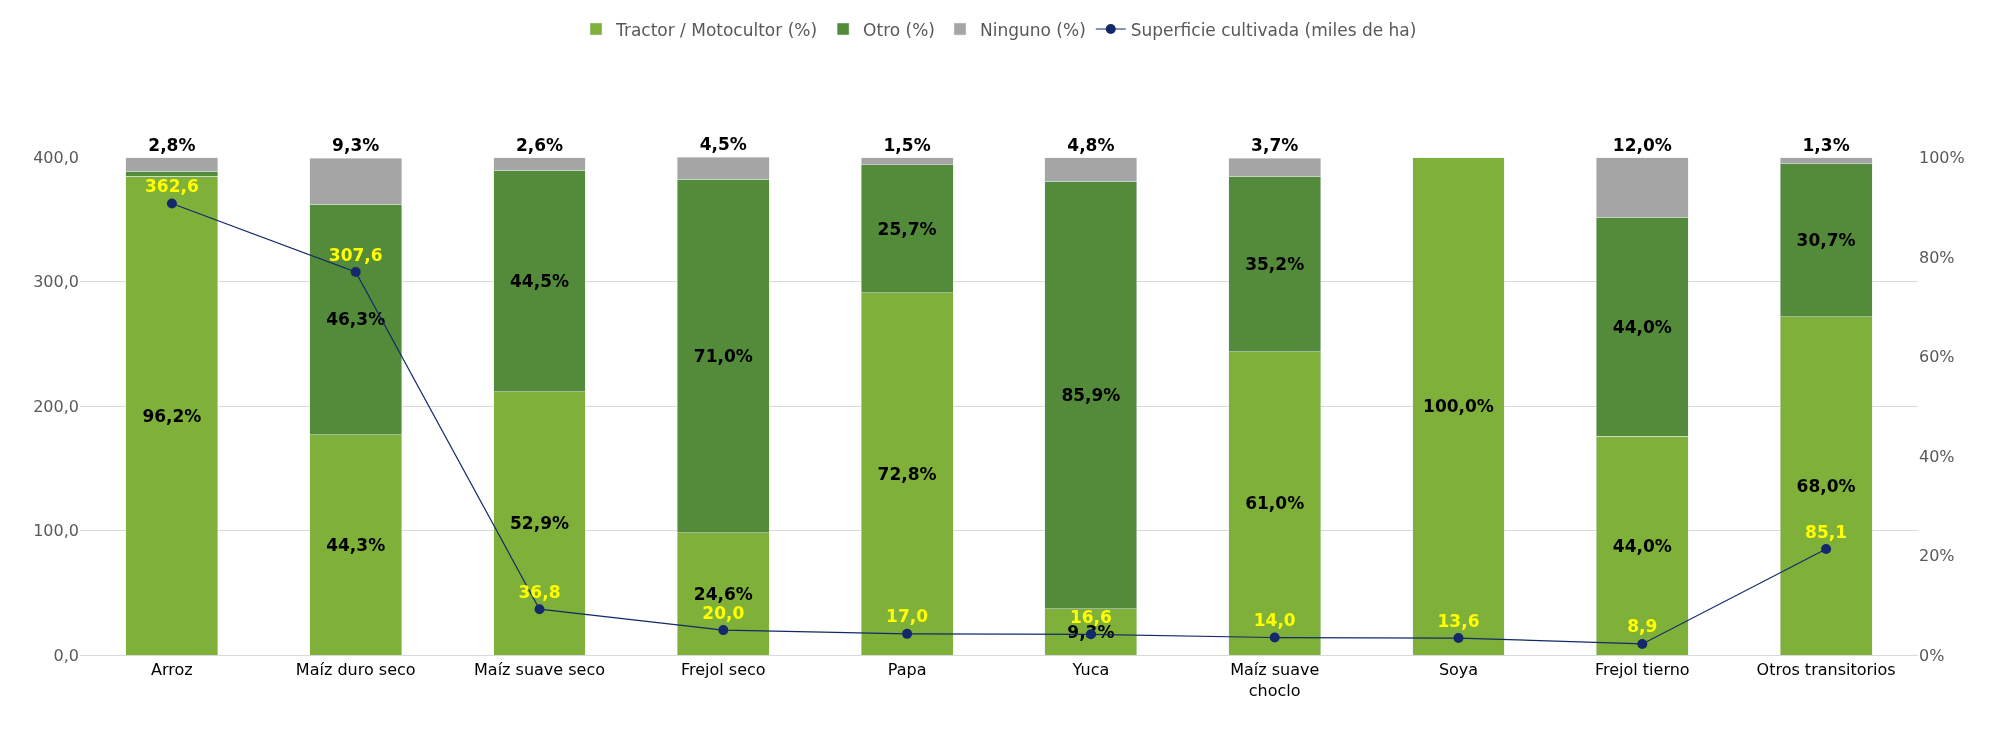 The image size is (1998, 735). What do you see at coordinates (907, 616) in the screenshot?
I see `data-label: 17,0` at bounding box center [907, 616].